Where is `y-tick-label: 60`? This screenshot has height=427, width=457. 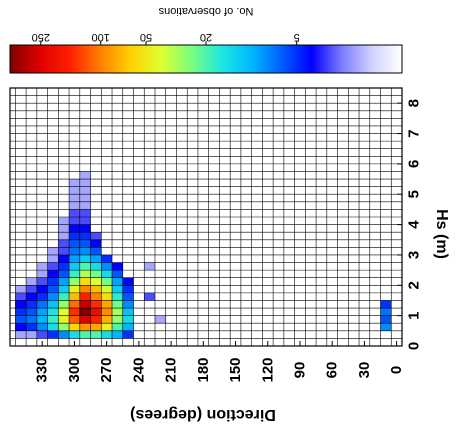 y-tick-label: 60 is located at coordinates (332, 370).